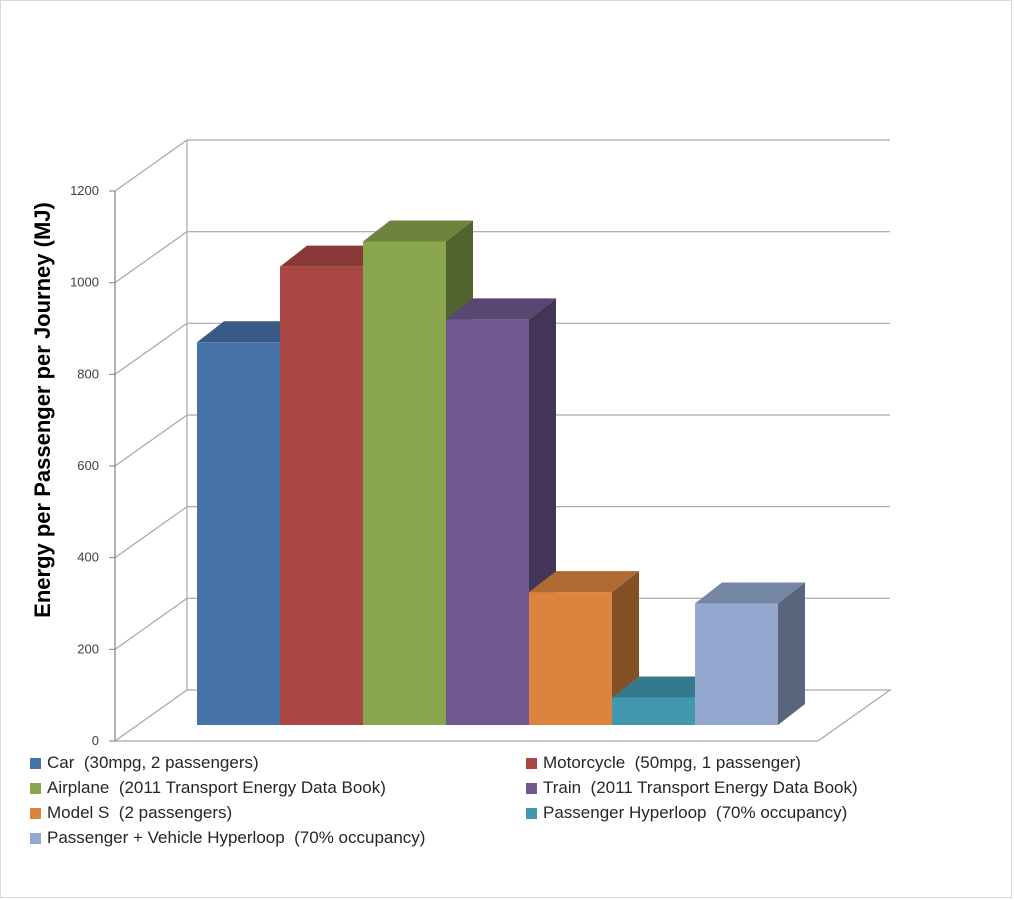 This screenshot has width=1014, height=900. What do you see at coordinates (84, 282) in the screenshot?
I see `y-tick-label: 1000` at bounding box center [84, 282].